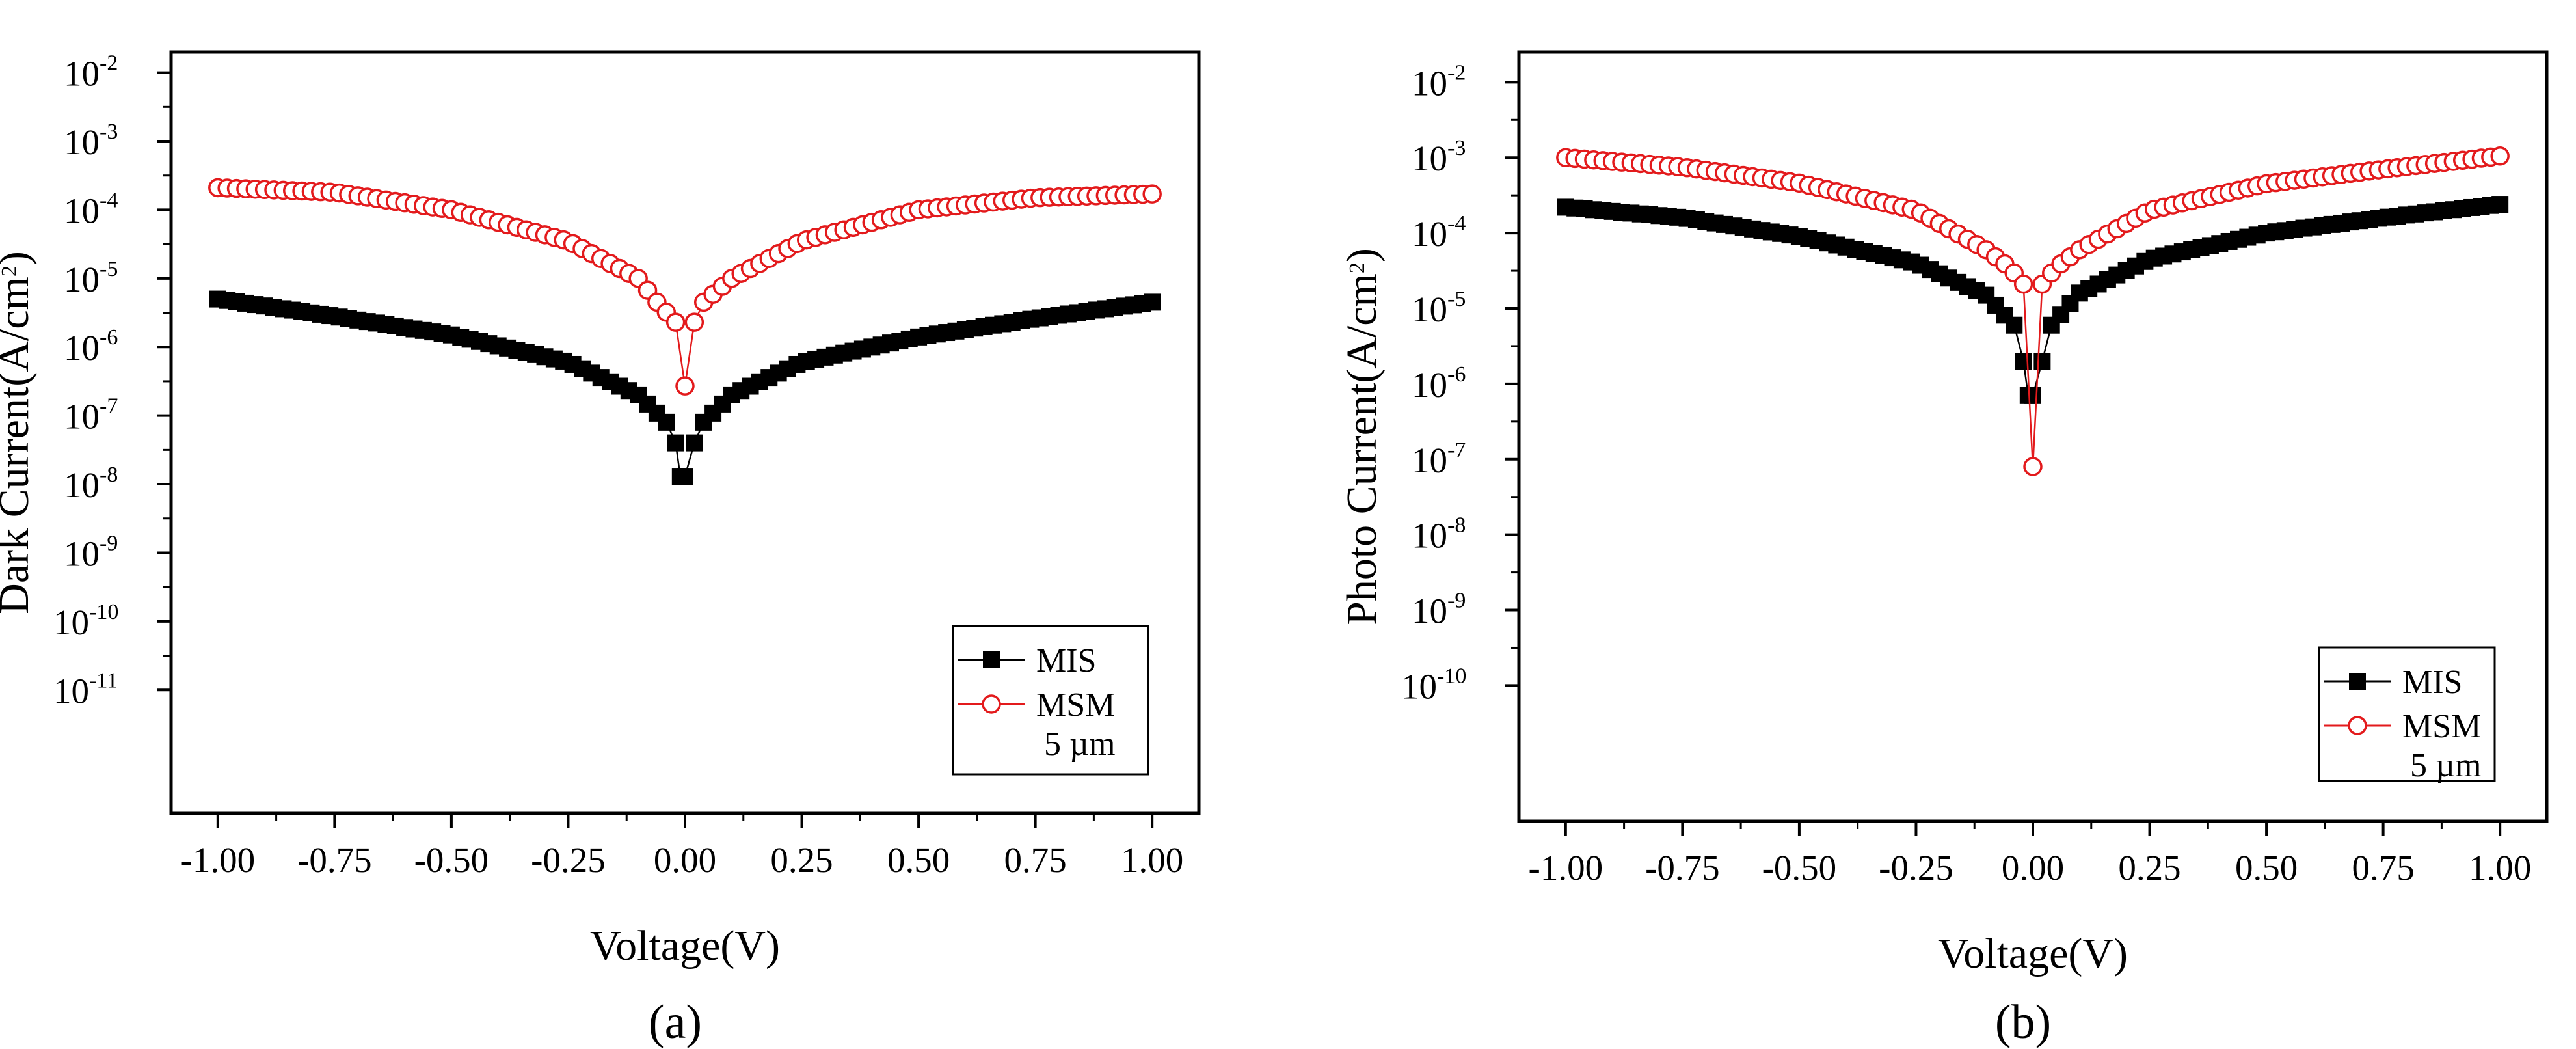 This screenshot has height=1049, width=2576. What do you see at coordinates (2383, 868) in the screenshot?
I see `panel-b-x-tick-label: 0.75` at bounding box center [2383, 868].